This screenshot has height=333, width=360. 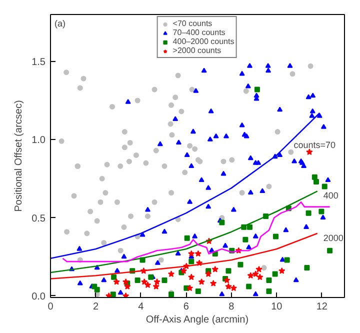 What do you see at coordinates (19, 156) in the screenshot?
I see `y-axis-title: Positional Offset (arcsec)` at bounding box center [19, 156].